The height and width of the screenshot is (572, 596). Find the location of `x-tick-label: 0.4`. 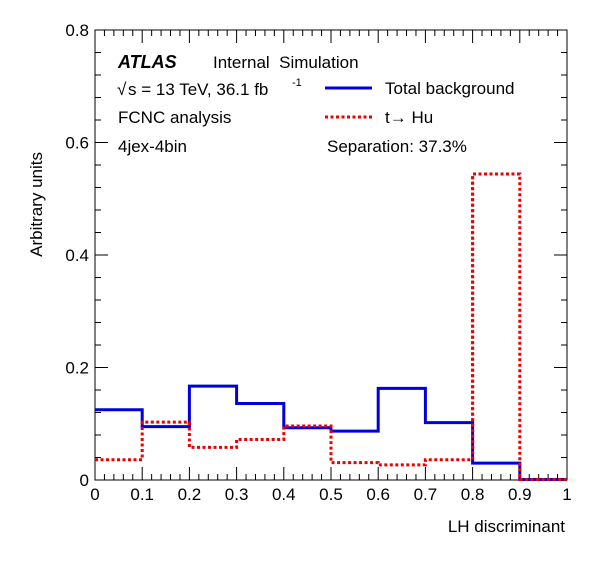

x-tick-label: 0.4 is located at coordinates (284, 494).